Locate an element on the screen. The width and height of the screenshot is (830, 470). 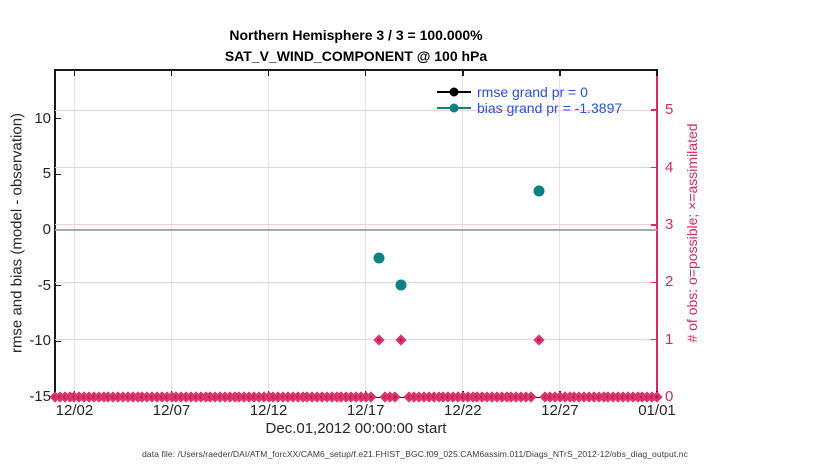
right-y-tick-label: 5 is located at coordinates (669, 110).